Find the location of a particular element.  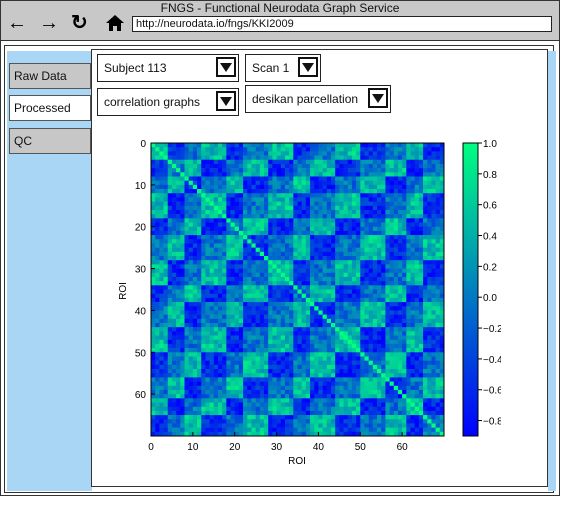

tab-qc: QC is located at coordinates (50, 141).